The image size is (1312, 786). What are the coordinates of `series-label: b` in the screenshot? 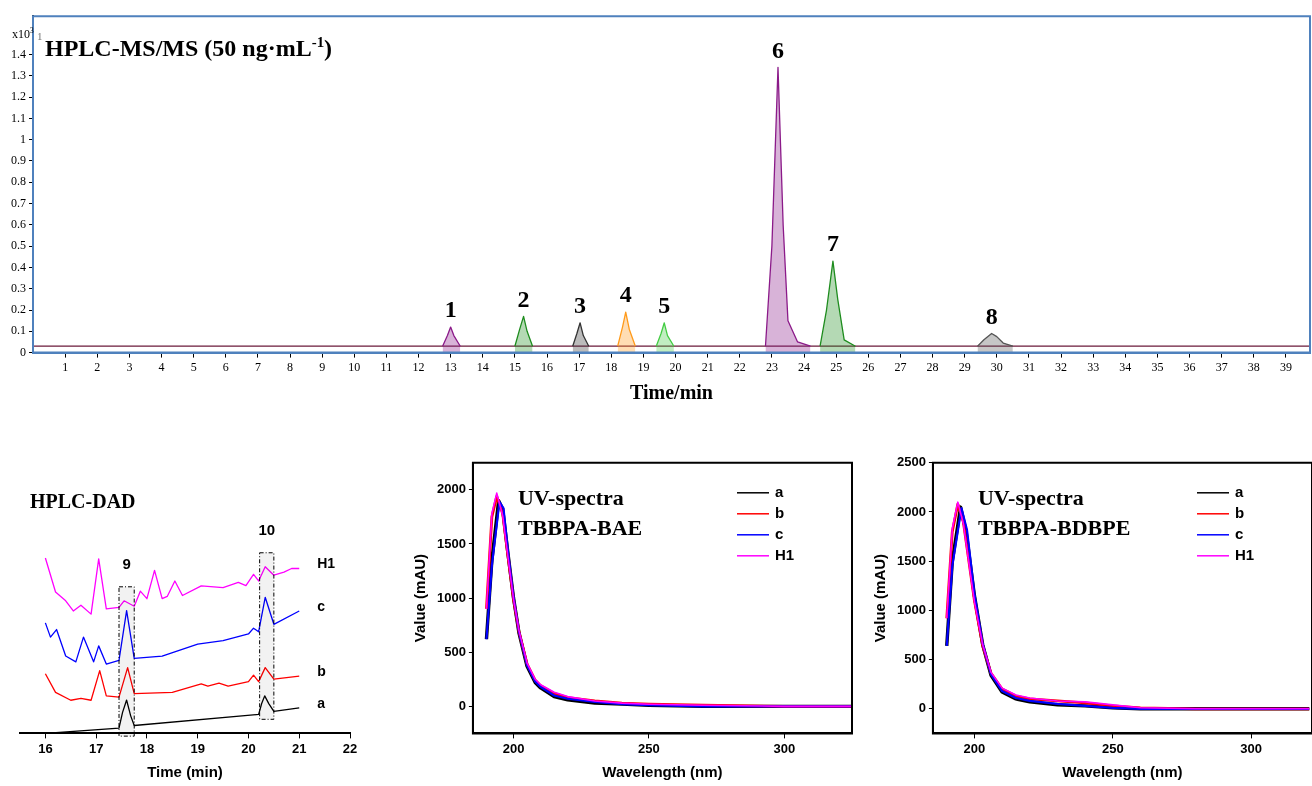 It's located at (321, 670).